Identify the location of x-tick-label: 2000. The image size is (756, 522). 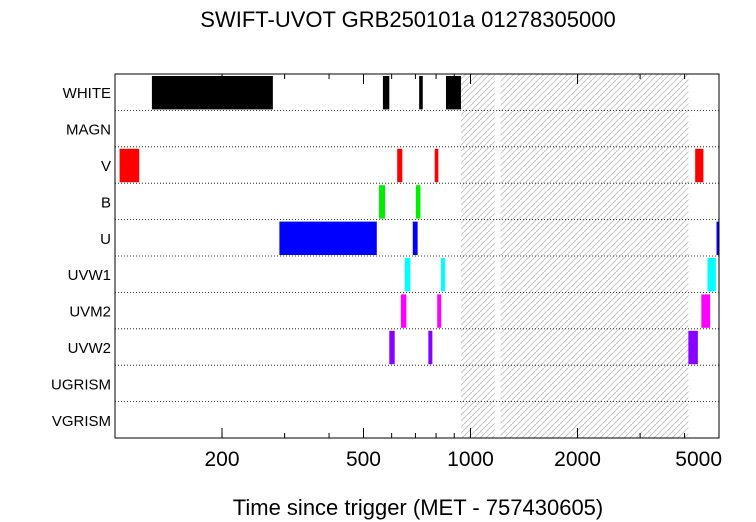
(577, 459).